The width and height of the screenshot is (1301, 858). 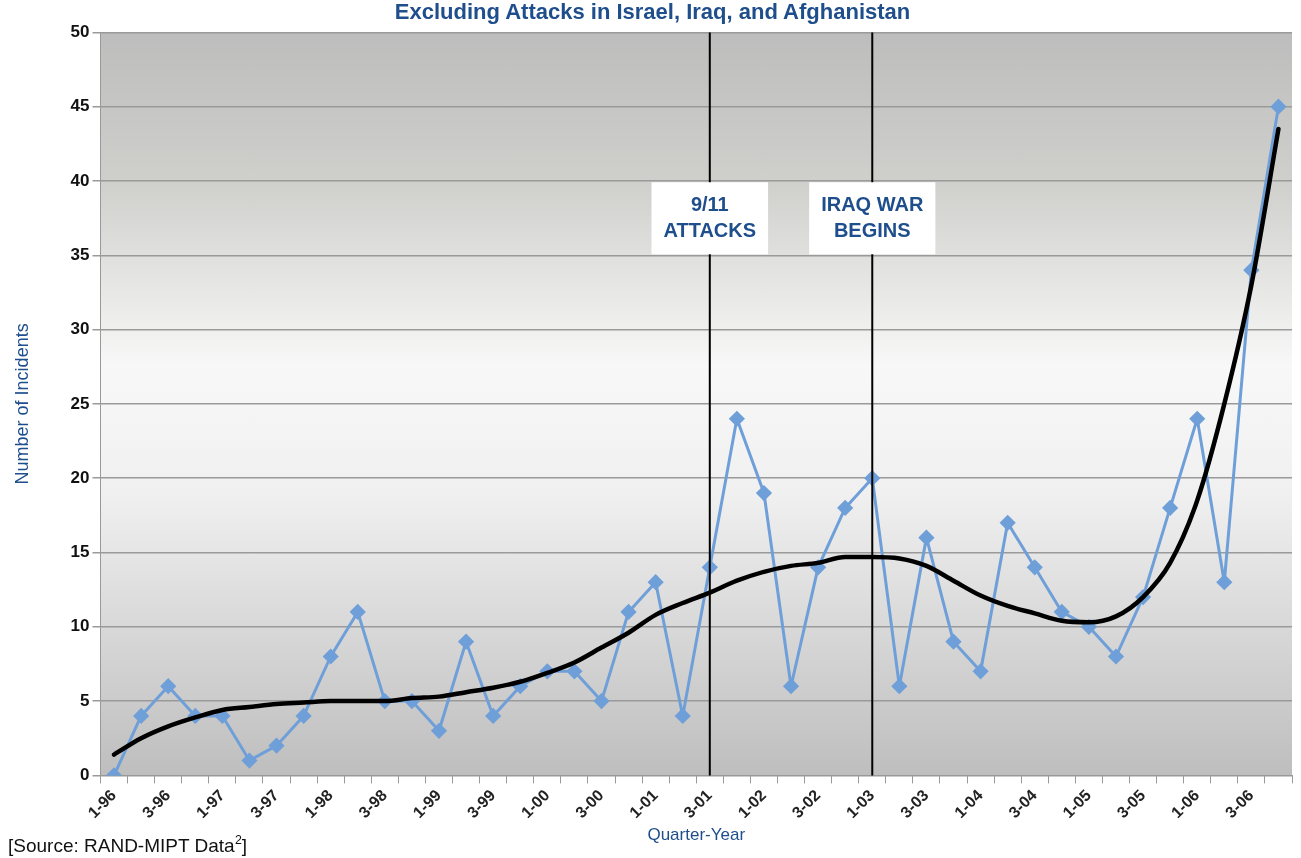 What do you see at coordinates (80, 329) in the screenshot?
I see `y-tick-label: 30` at bounding box center [80, 329].